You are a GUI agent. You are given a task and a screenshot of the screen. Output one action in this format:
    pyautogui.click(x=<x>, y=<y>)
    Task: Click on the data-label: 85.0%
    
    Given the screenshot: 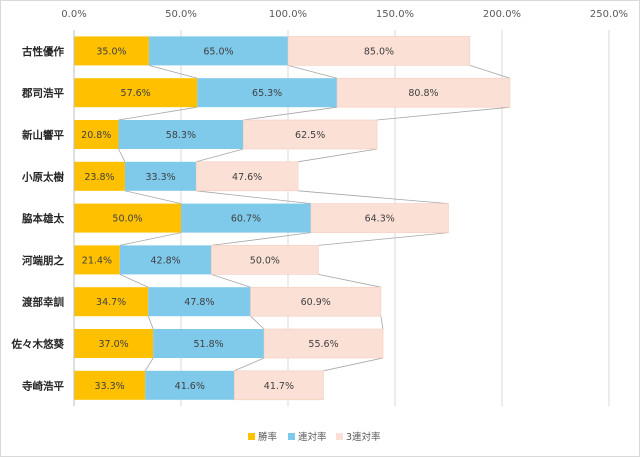 What is the action you would take?
    pyautogui.click(x=379, y=51)
    